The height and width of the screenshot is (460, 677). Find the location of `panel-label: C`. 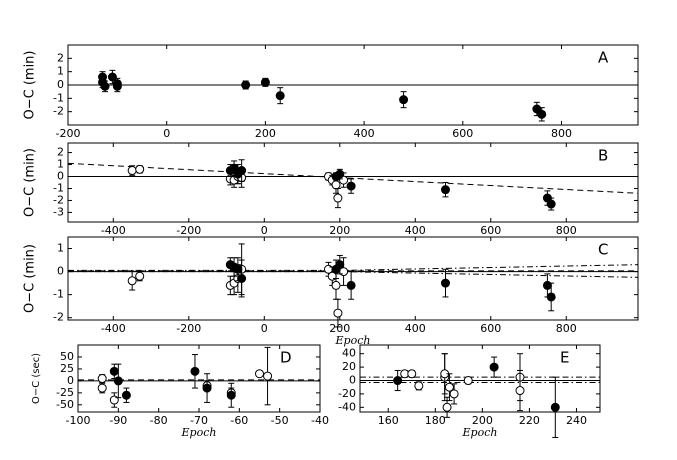

panel-label: C is located at coordinates (603, 250).